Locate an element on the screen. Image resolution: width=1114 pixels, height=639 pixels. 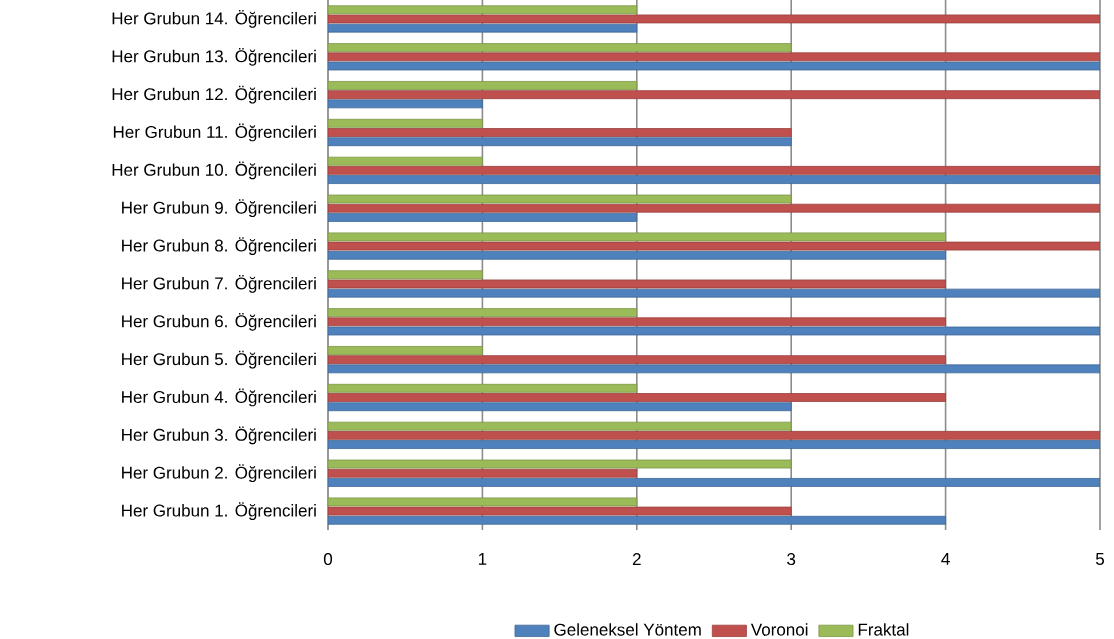
legend-label: Fraktal is located at coordinates (883, 629).